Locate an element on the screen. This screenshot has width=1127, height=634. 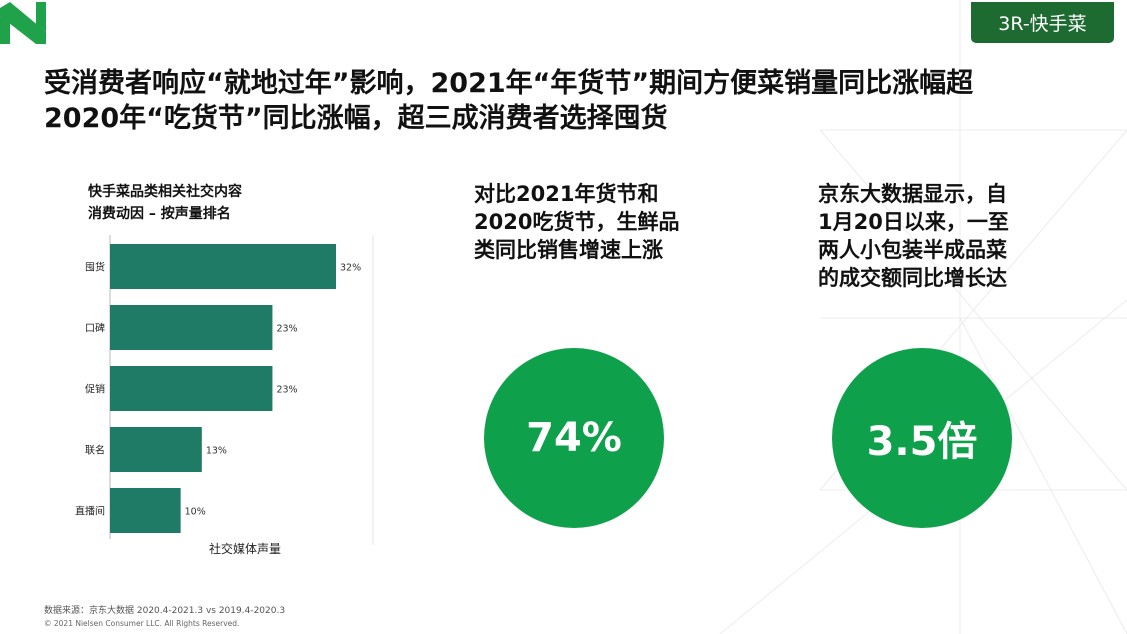
page-title-line2: 2020年“吃货节”同比涨幅，超三成消费者选择囤货 is located at coordinates (356, 118).